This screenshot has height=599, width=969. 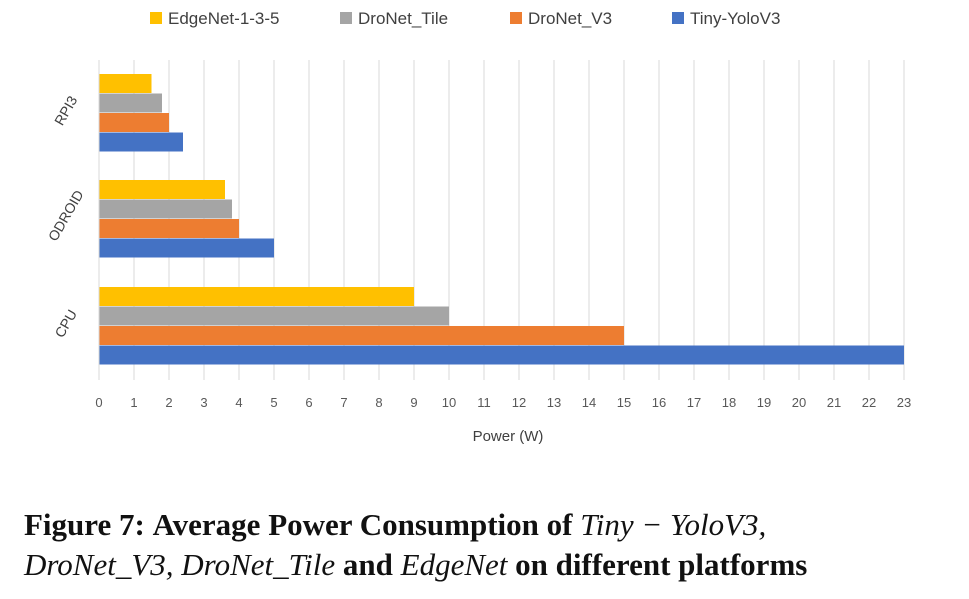 What do you see at coordinates (554, 402) in the screenshot?
I see `x-tick-label: 13` at bounding box center [554, 402].